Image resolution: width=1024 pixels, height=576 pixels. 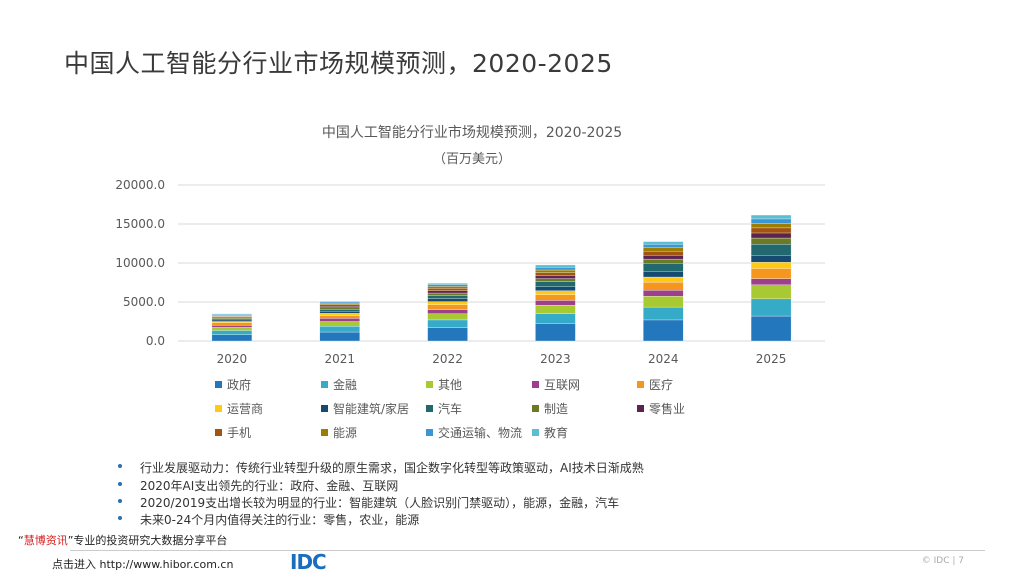 I want to click on idc-logo: IDC, so click(x=308, y=562).